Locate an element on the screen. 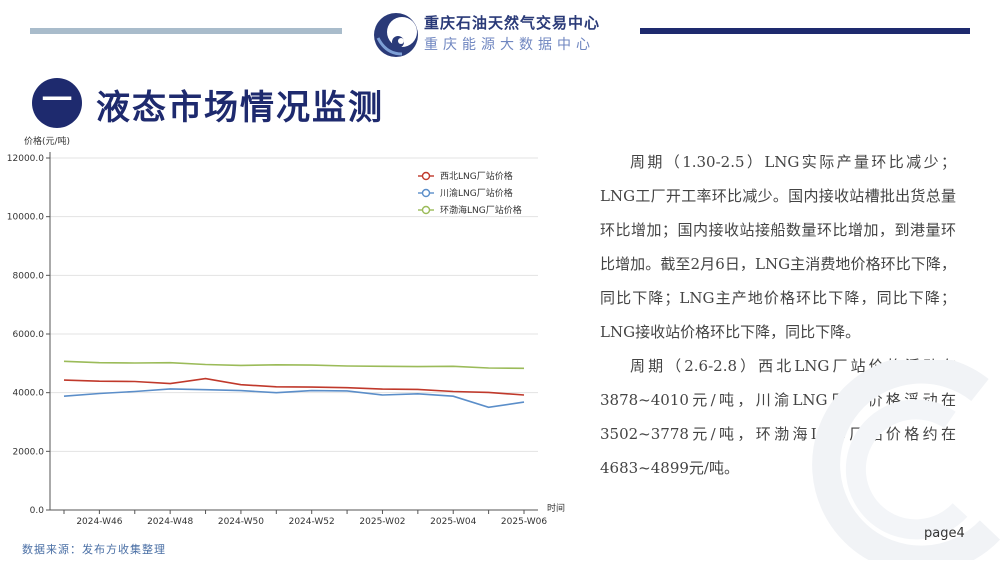 The height and width of the screenshot is (562, 1000). legend-label: 西北LNG厂站价格 is located at coordinates (476, 176).